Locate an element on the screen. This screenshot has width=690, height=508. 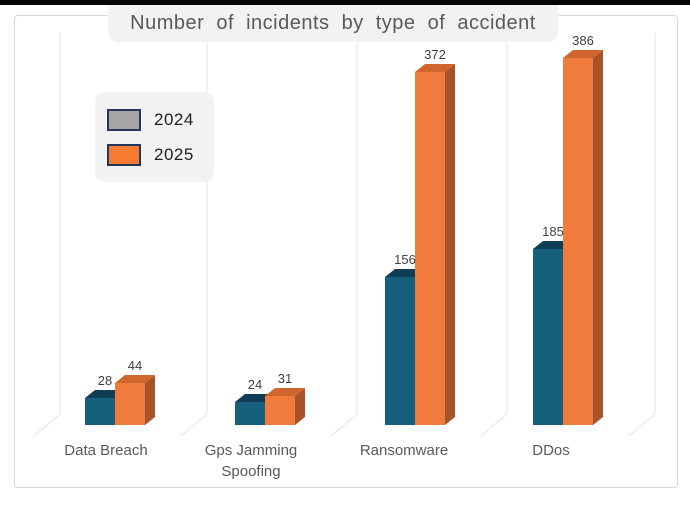
legend-swatch-2025 is located at coordinates (124, 154).